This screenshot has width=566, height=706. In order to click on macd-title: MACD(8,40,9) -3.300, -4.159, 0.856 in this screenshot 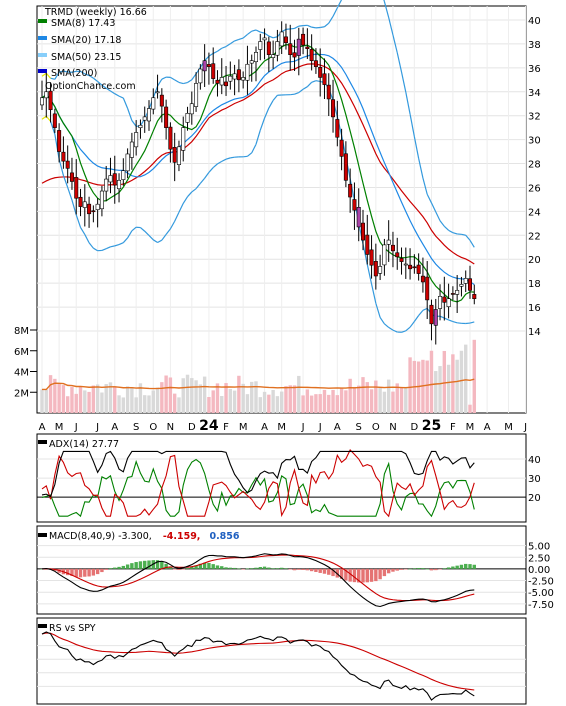, I will do `click(144, 536)`.